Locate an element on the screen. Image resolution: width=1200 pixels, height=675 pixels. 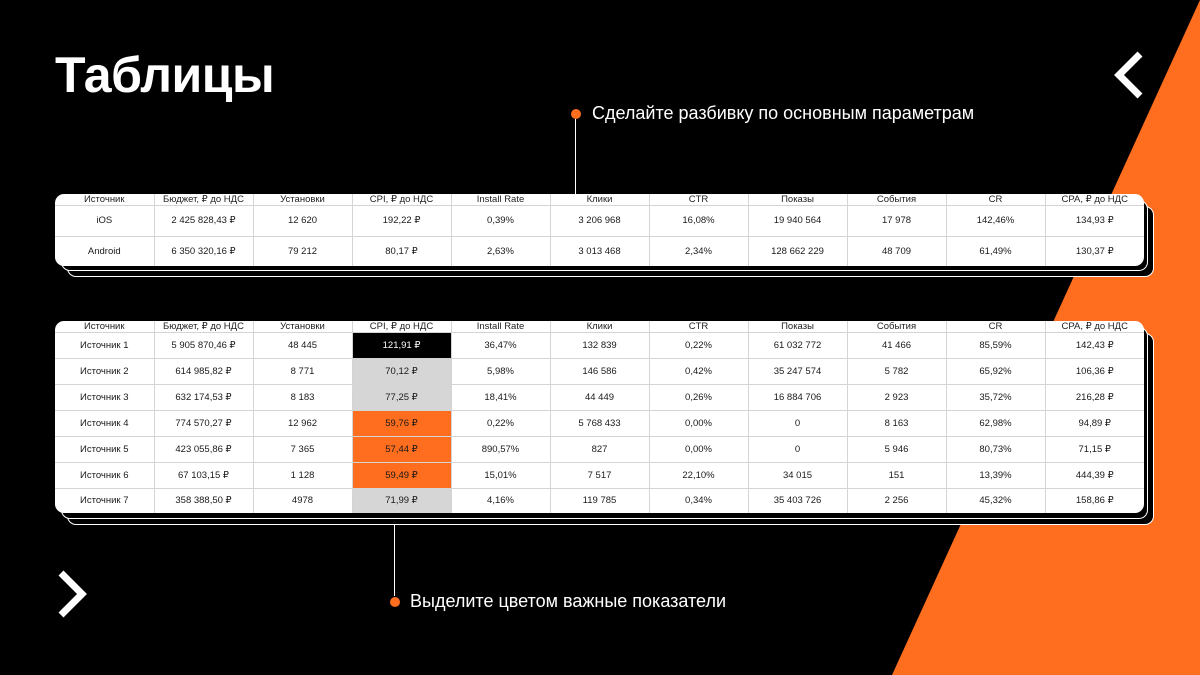
table-cell: 106,36 ₽ is located at coordinates (1094, 371).